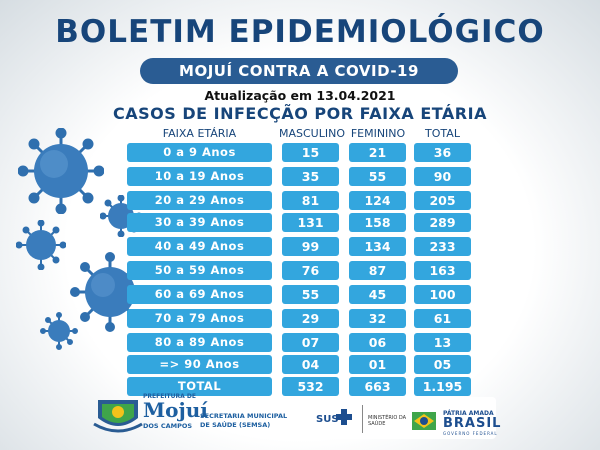  I want to click on row-age-cell: 20 a 29 Anos, so click(199, 200).